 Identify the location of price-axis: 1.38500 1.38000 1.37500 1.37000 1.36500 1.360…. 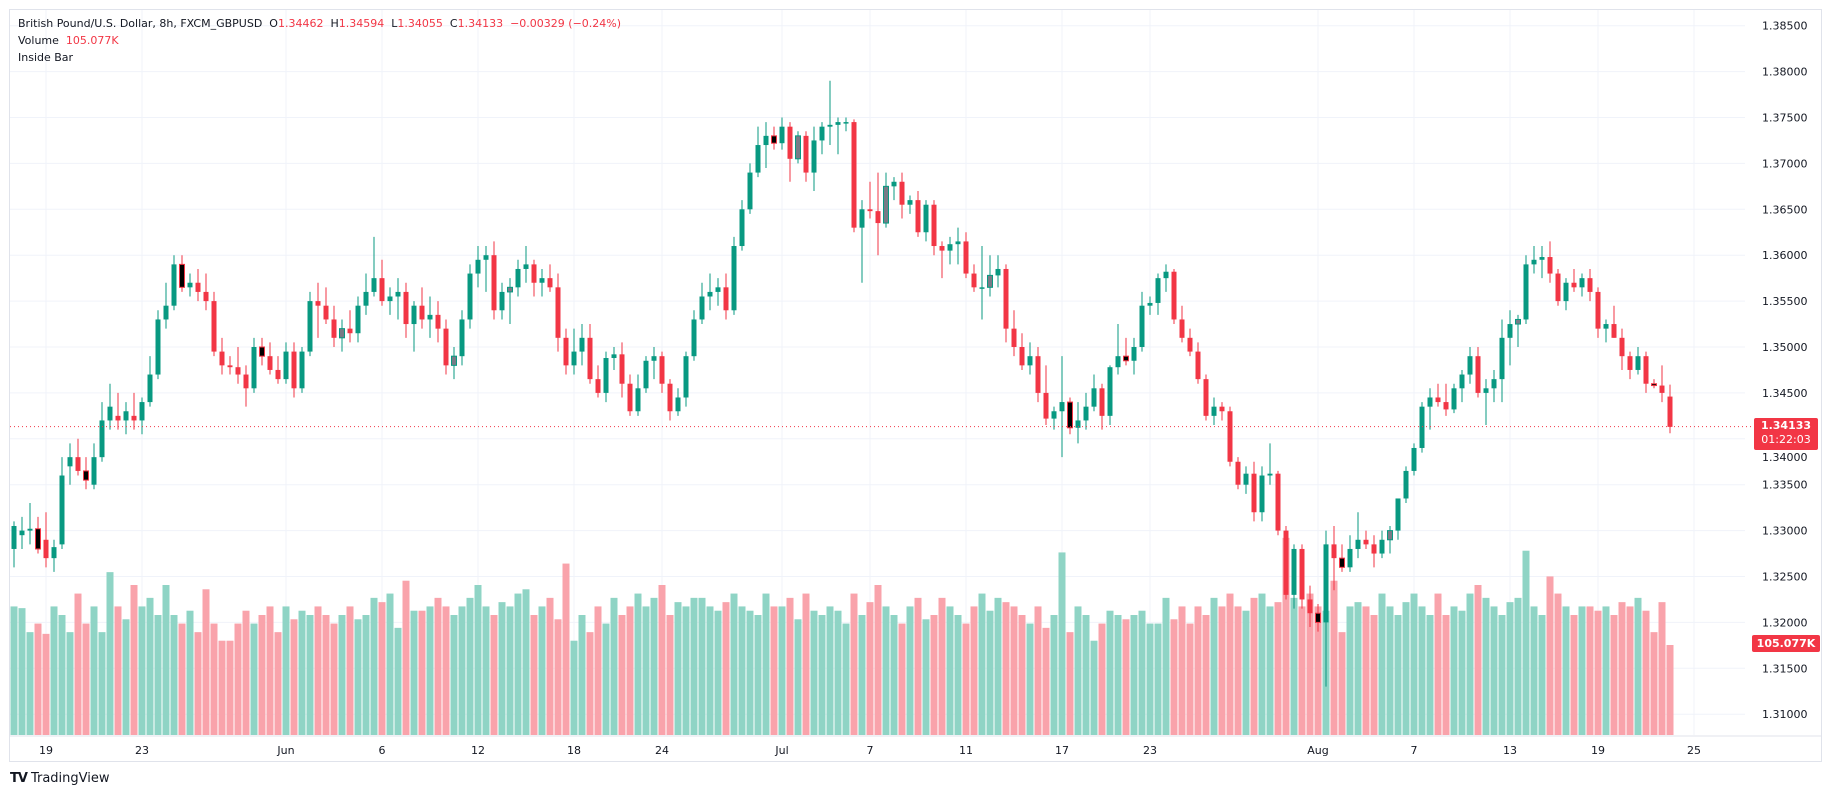
(1785, 371).